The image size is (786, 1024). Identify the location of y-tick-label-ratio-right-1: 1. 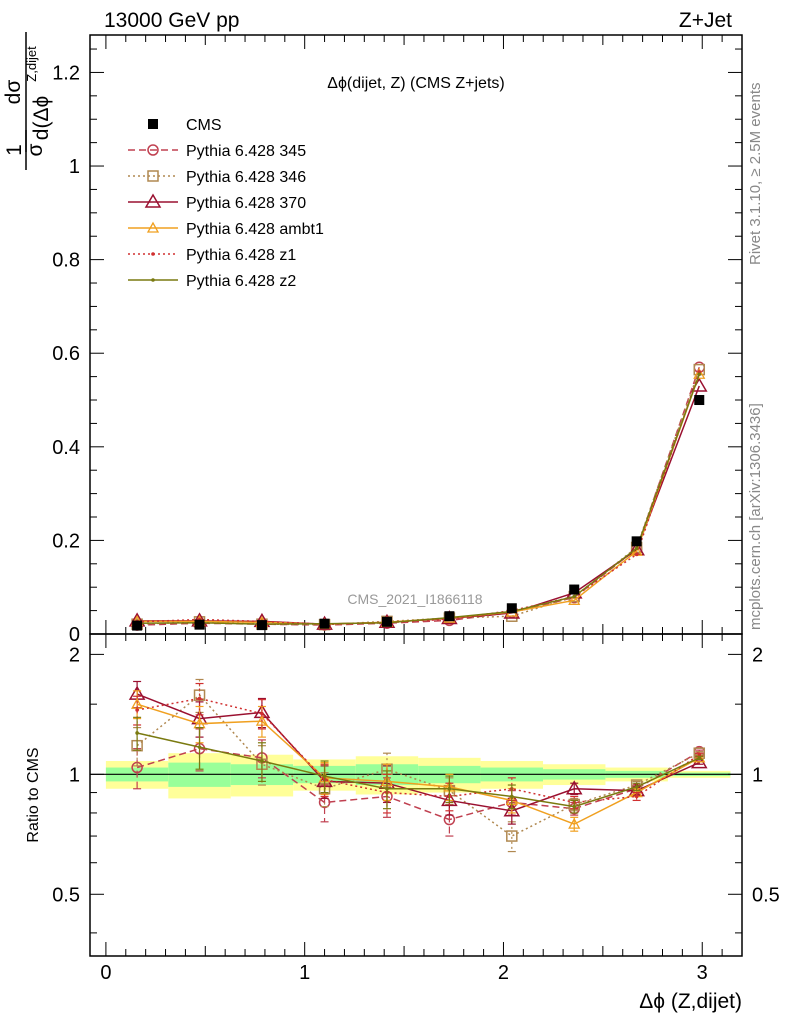
(757, 775).